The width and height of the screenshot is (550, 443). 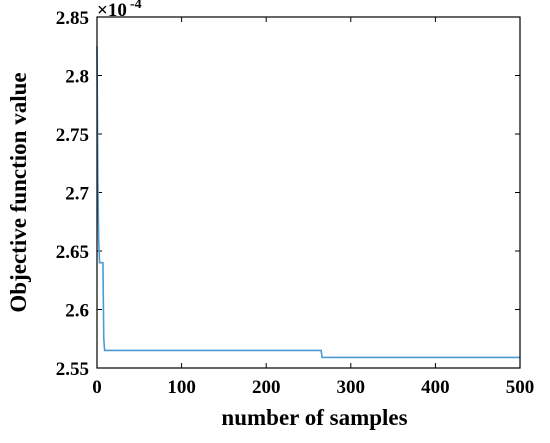 I want to click on x-tick-label: 500, so click(x=520, y=387).